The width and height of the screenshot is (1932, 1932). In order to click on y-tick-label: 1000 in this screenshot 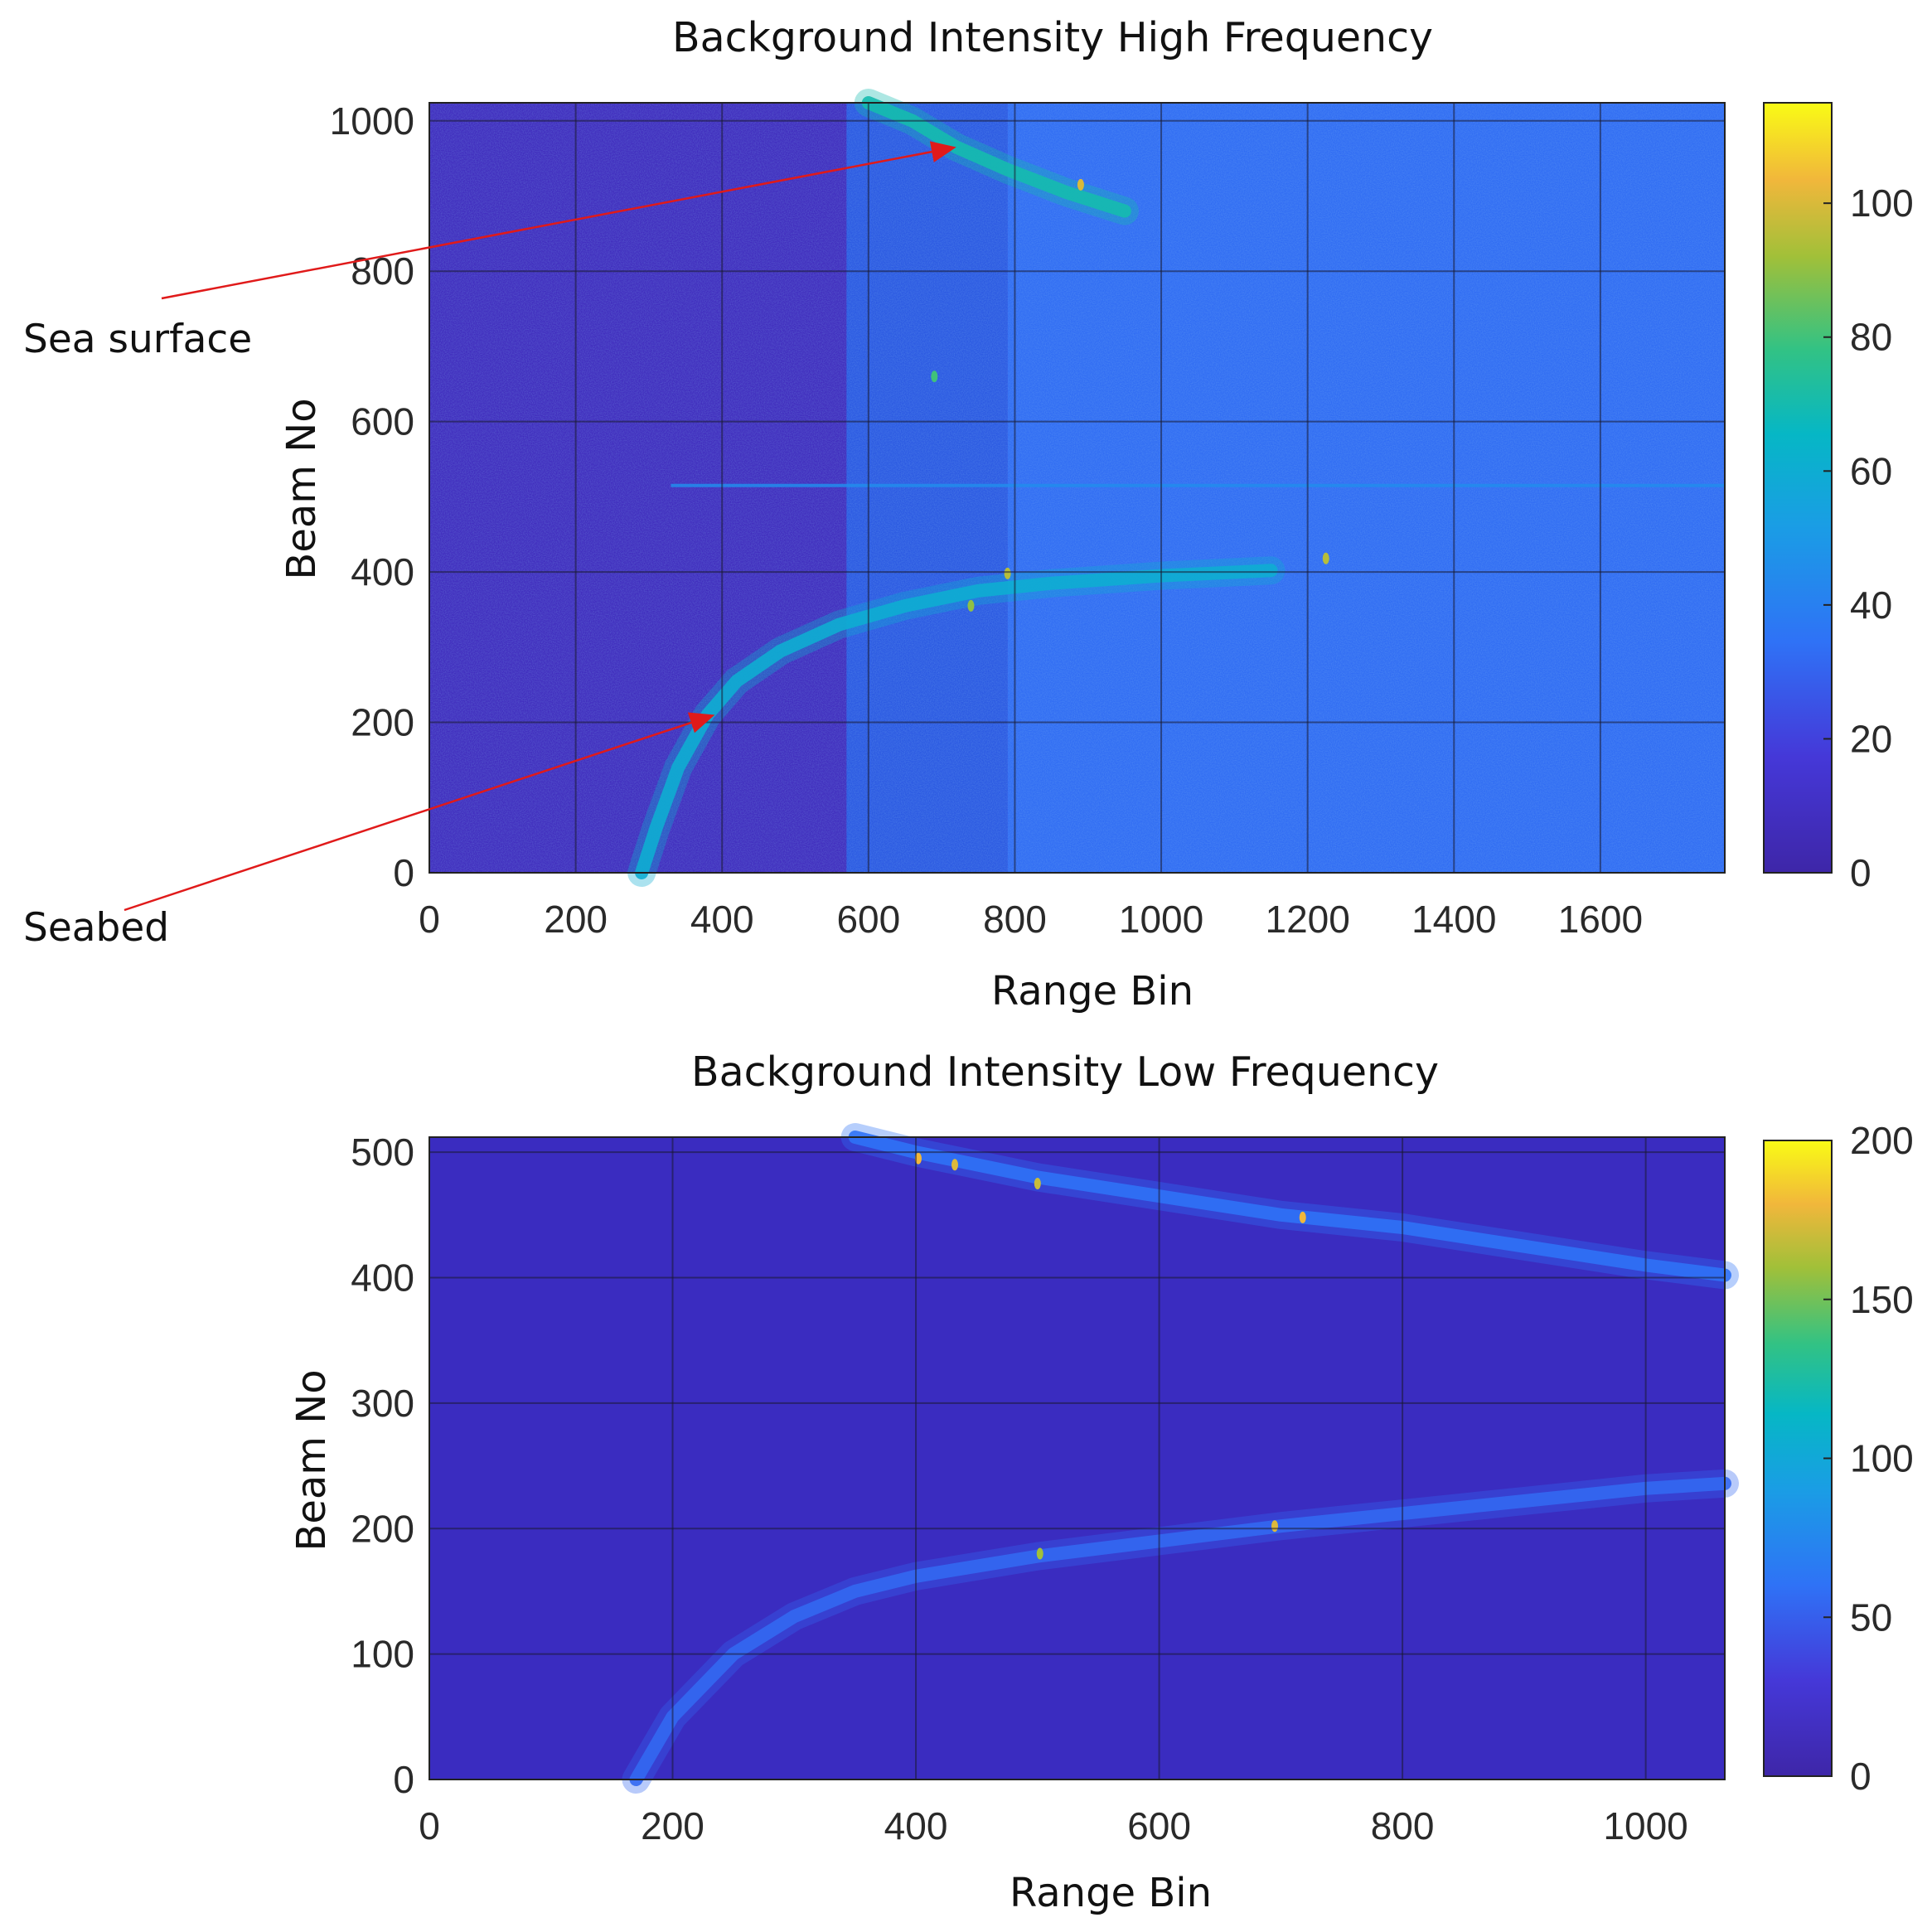, I will do `click(372, 121)`.